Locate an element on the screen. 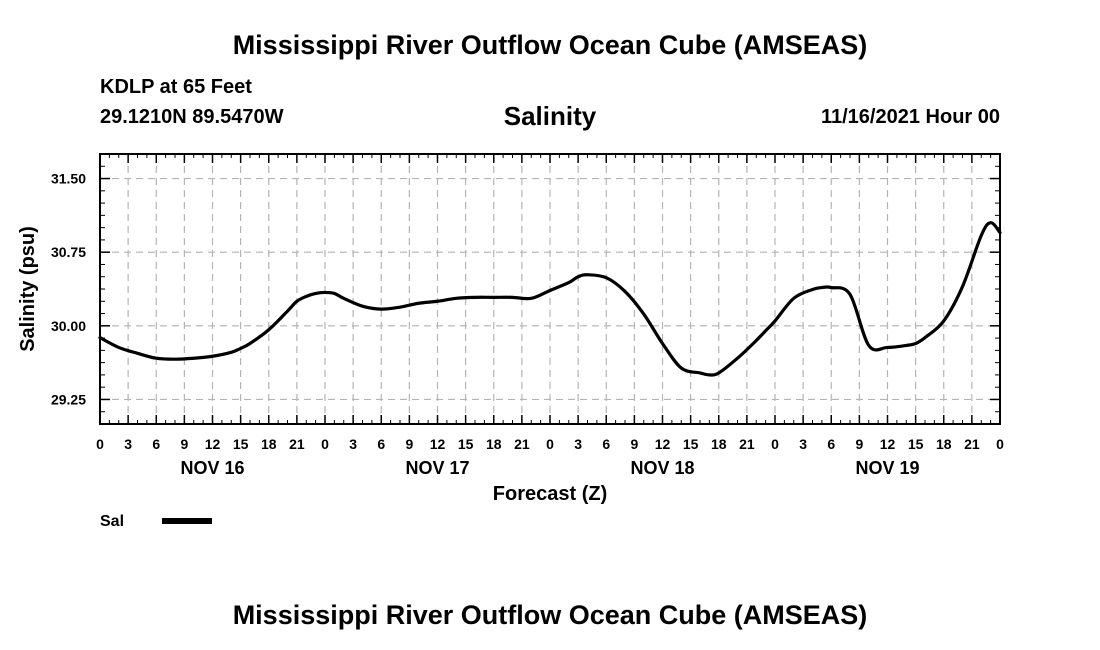 This screenshot has width=1100, height=650. day-label: NOV 19 is located at coordinates (887, 468).